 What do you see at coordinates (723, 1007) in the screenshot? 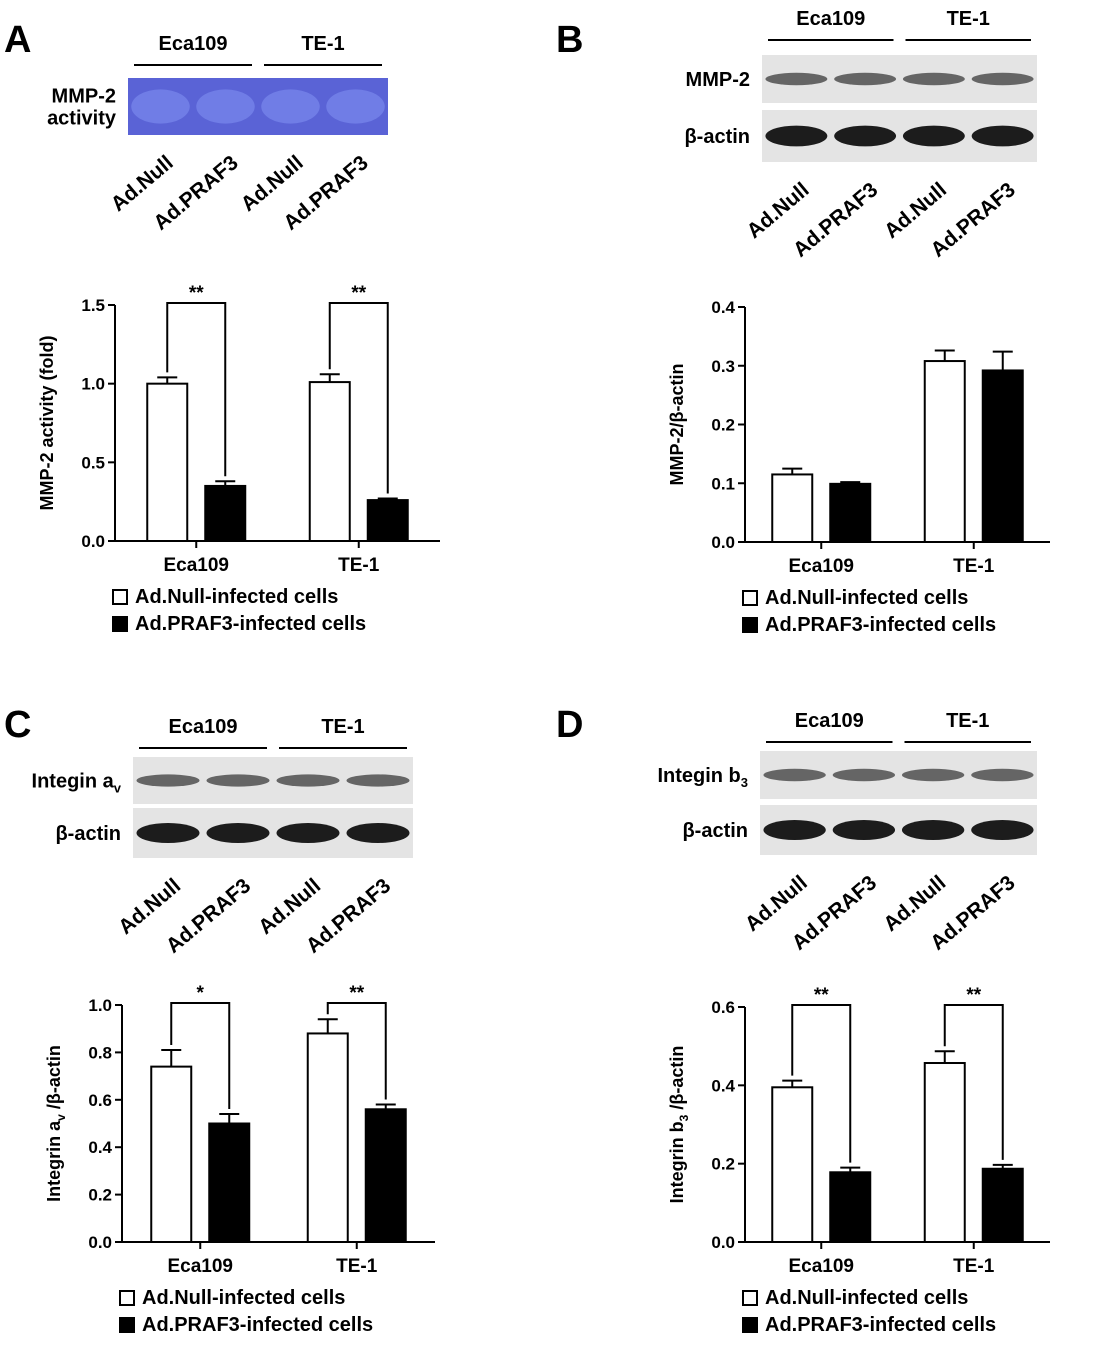
I see `y-tick-label: 0.6` at bounding box center [723, 1007].